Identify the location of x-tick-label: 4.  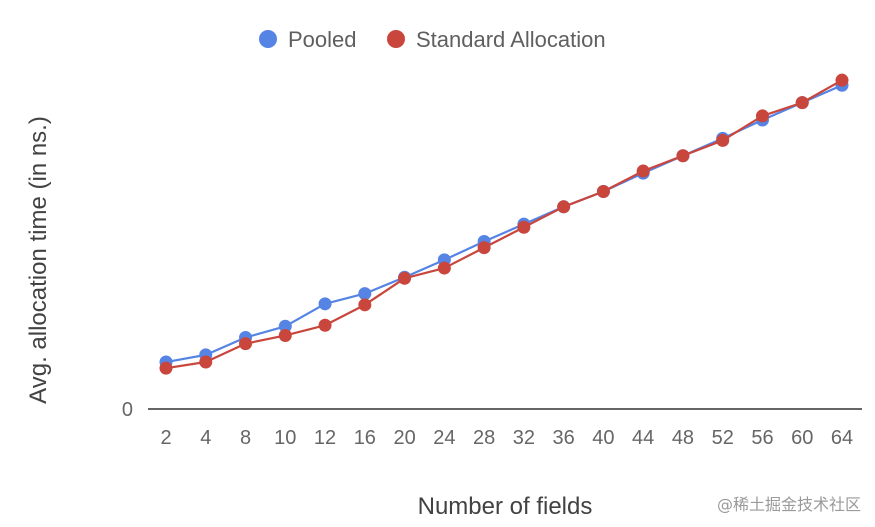
(205, 438).